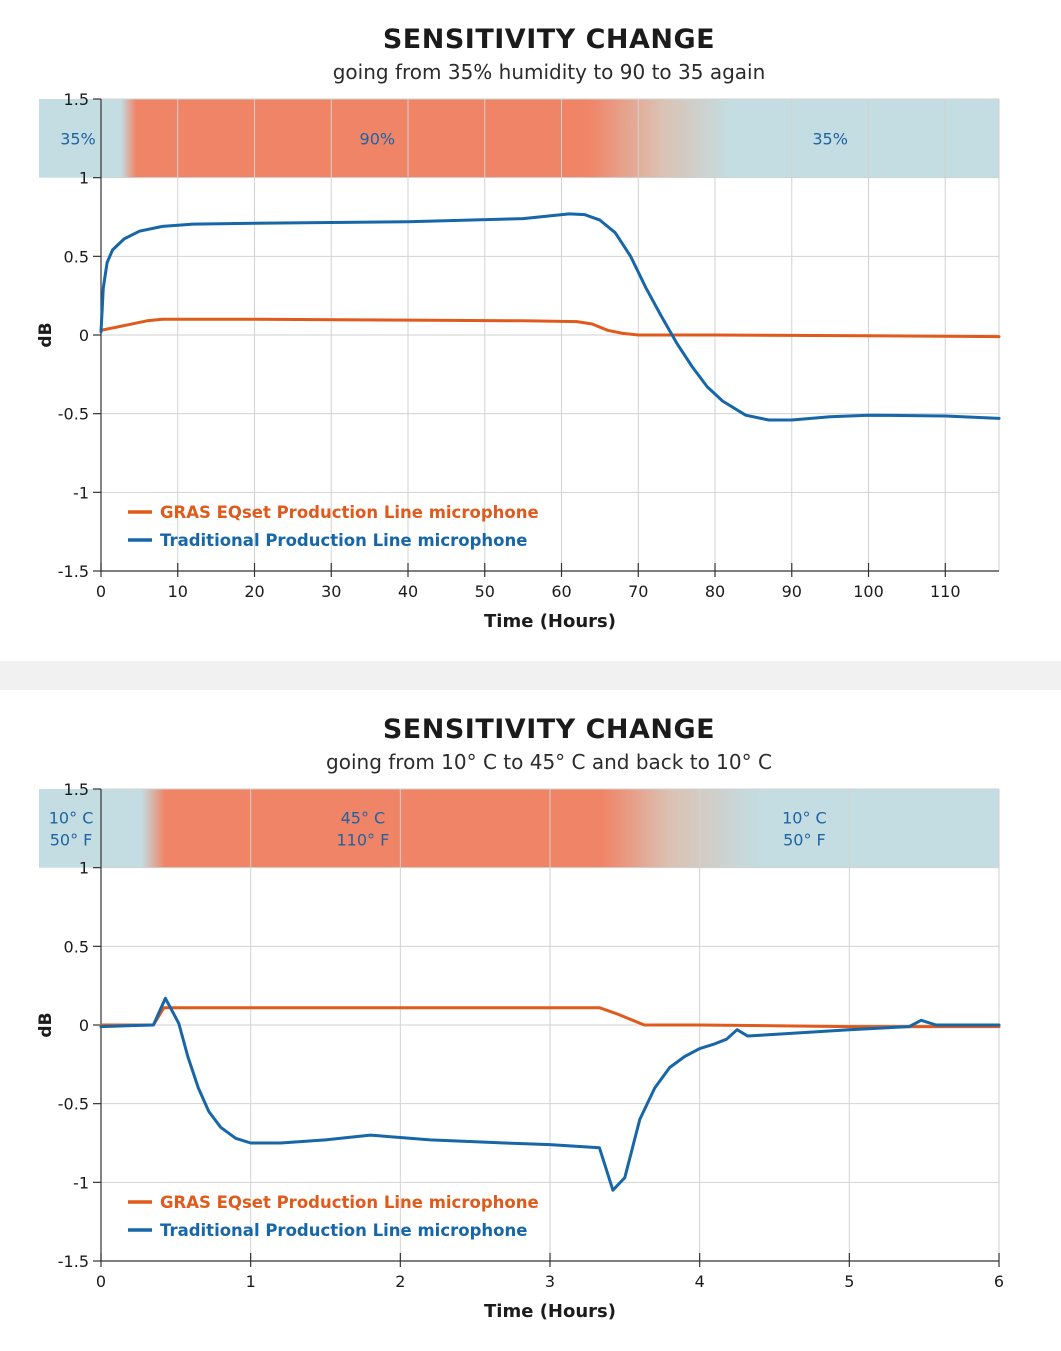 This screenshot has height=1351, width=1061. I want to click on x-tick-label: 5, so click(849, 1281).